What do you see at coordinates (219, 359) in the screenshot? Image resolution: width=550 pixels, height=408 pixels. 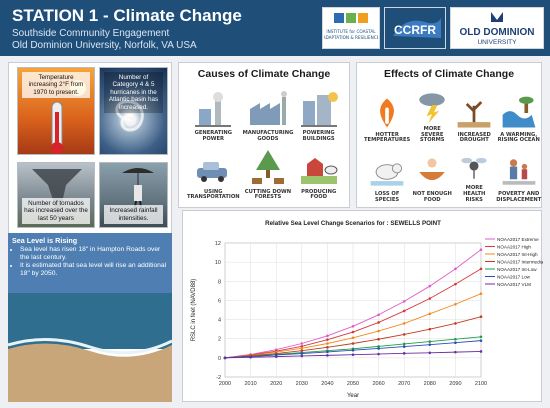 I see `y-tick-label: 0` at bounding box center [219, 359].